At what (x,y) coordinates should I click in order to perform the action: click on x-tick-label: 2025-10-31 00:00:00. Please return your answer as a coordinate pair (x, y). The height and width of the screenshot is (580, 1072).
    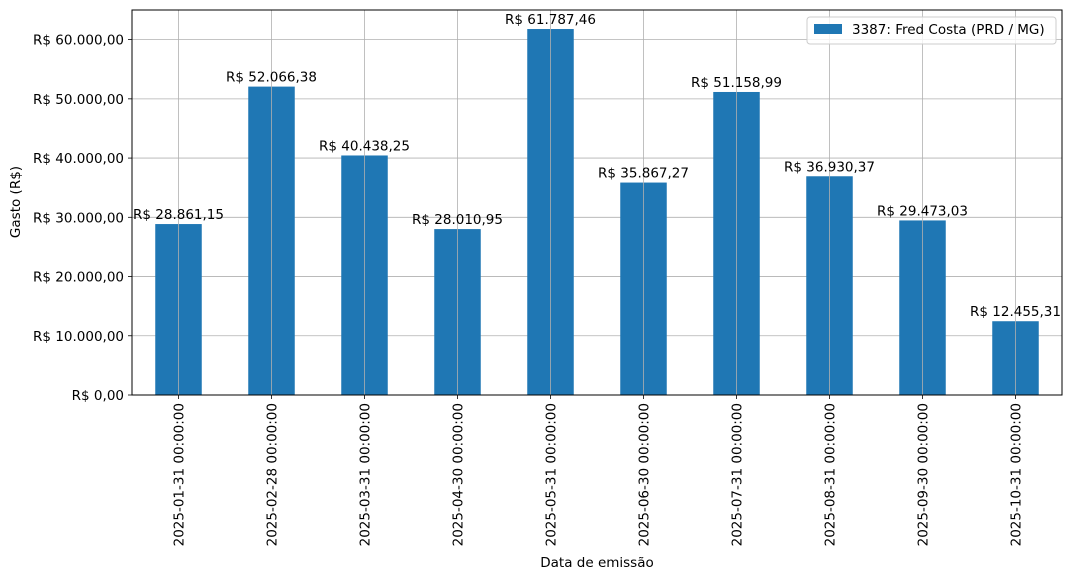
    Looking at the image, I should click on (1017, 474).